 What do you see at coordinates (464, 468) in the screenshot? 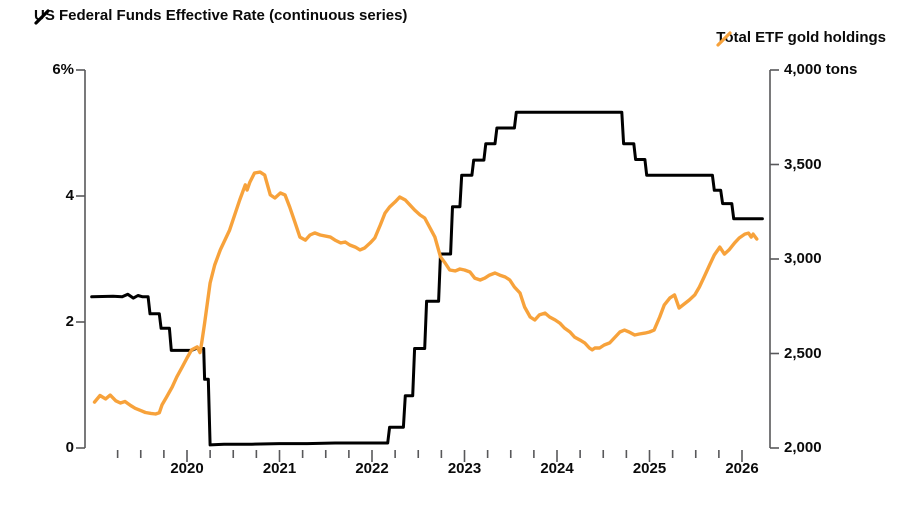
I see `x-axis-year-label: 2023` at bounding box center [464, 468].